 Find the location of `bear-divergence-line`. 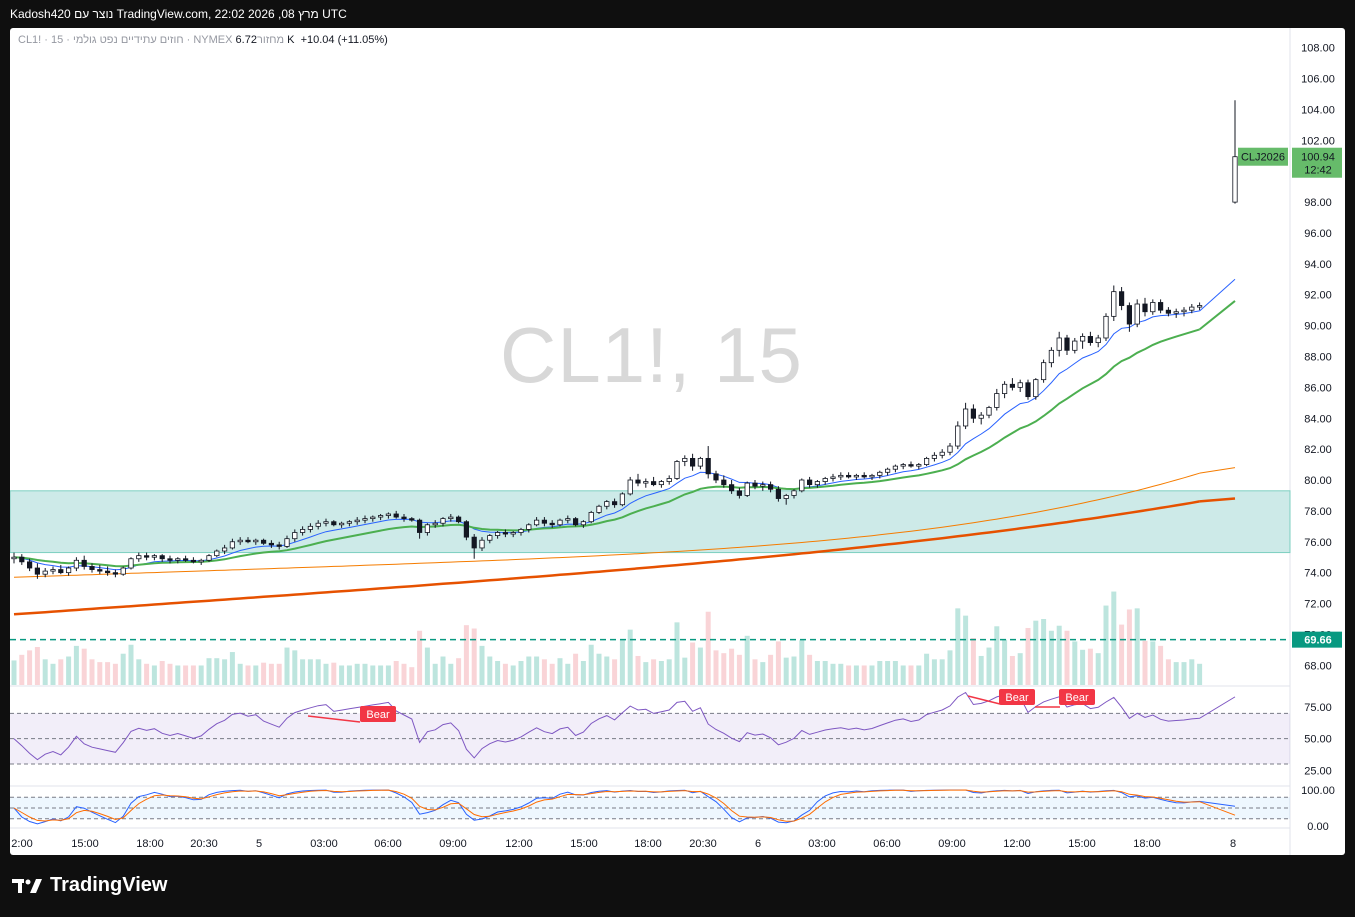

bear-divergence-line is located at coordinates (334, 719).